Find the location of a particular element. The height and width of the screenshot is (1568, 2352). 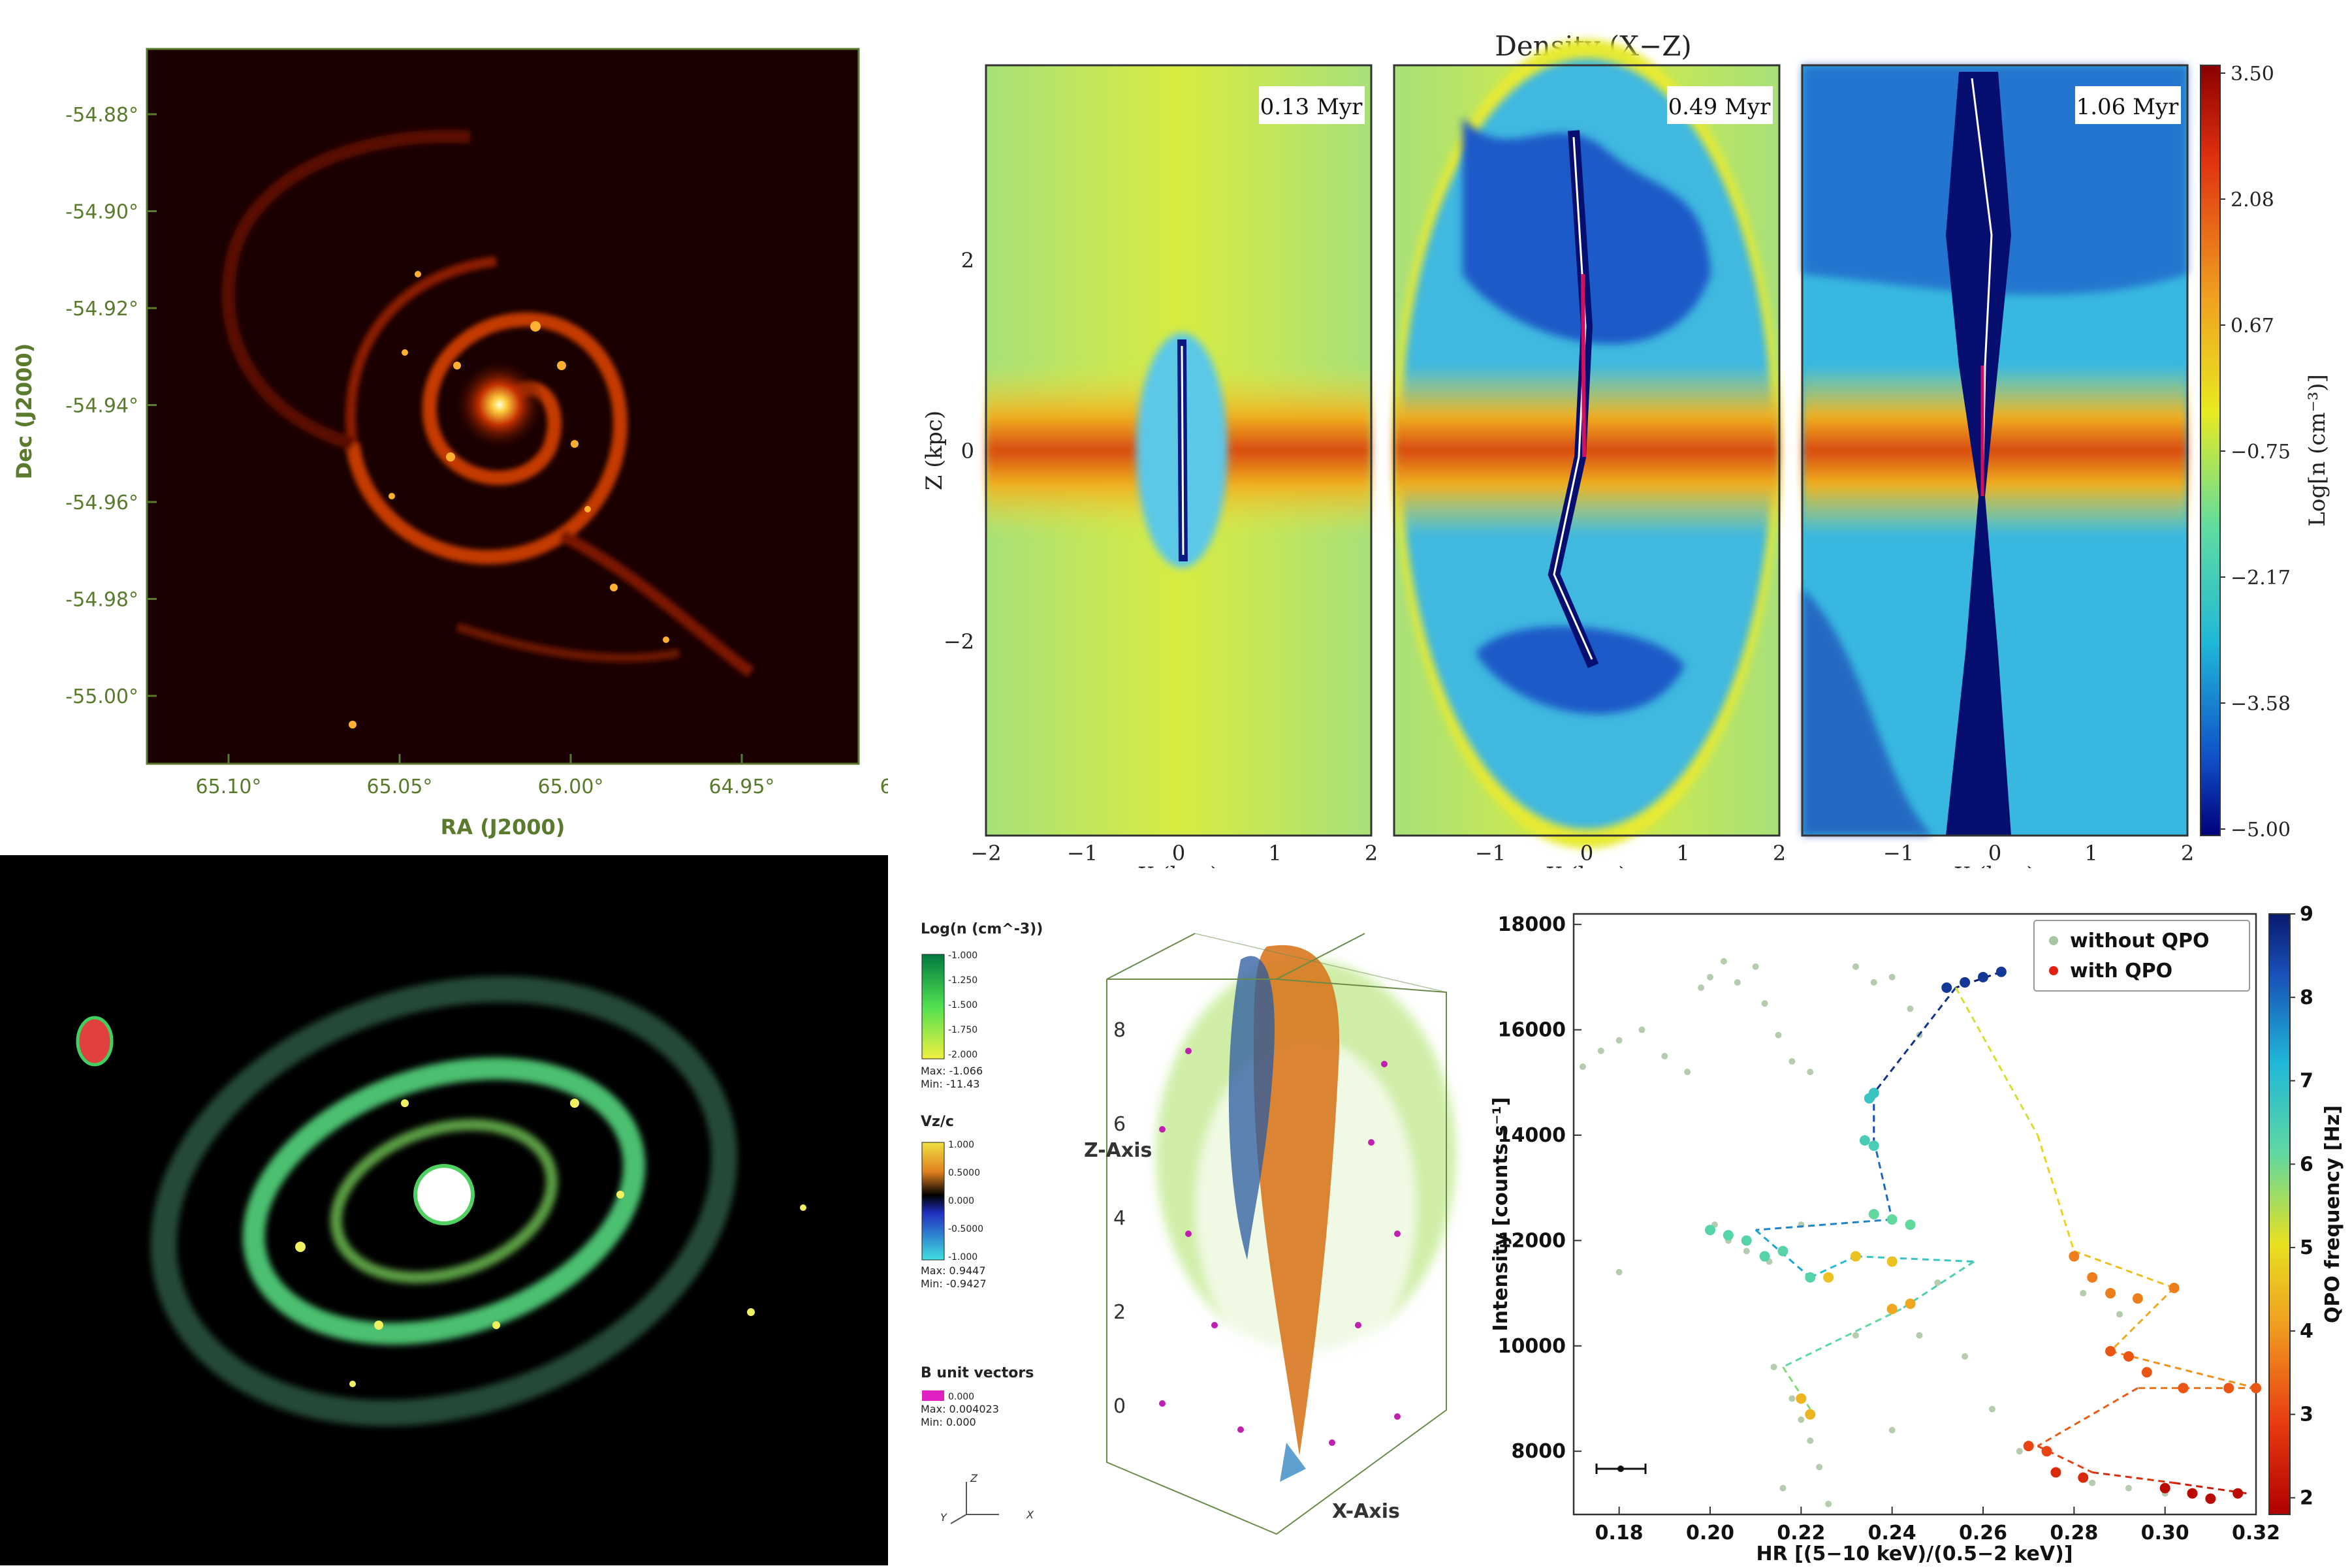

legend2-tick: 0.5000 is located at coordinates (964, 1173).